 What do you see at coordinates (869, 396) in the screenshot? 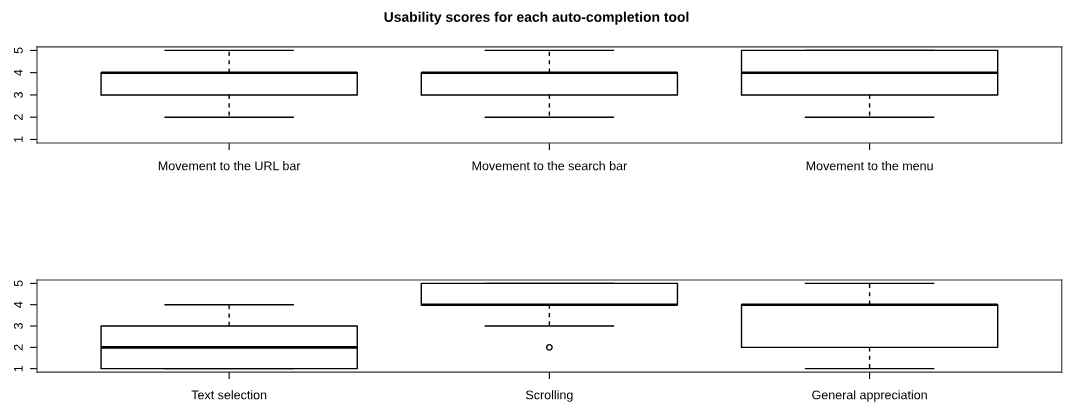
I see `x-tick-label: General appreciation` at bounding box center [869, 396].